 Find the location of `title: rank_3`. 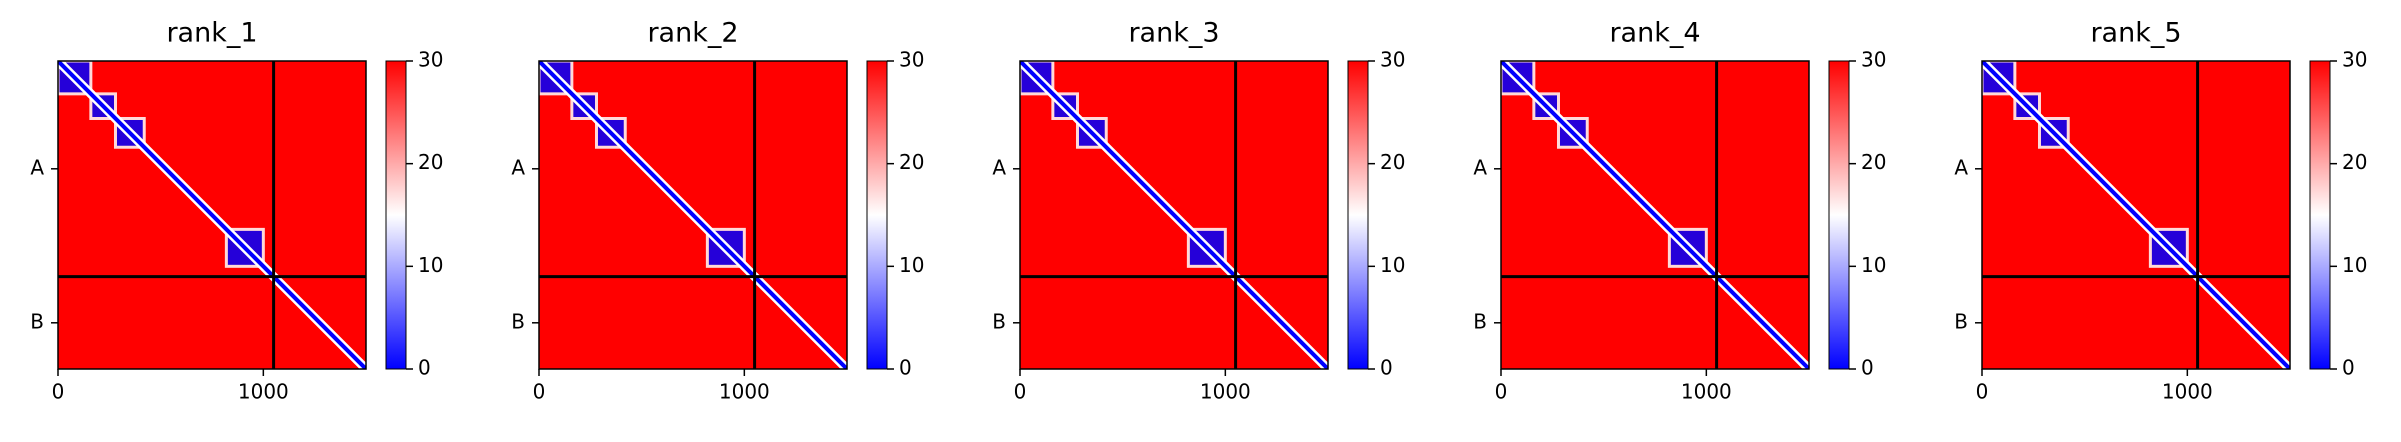

title: rank_3 is located at coordinates (1173, 33).